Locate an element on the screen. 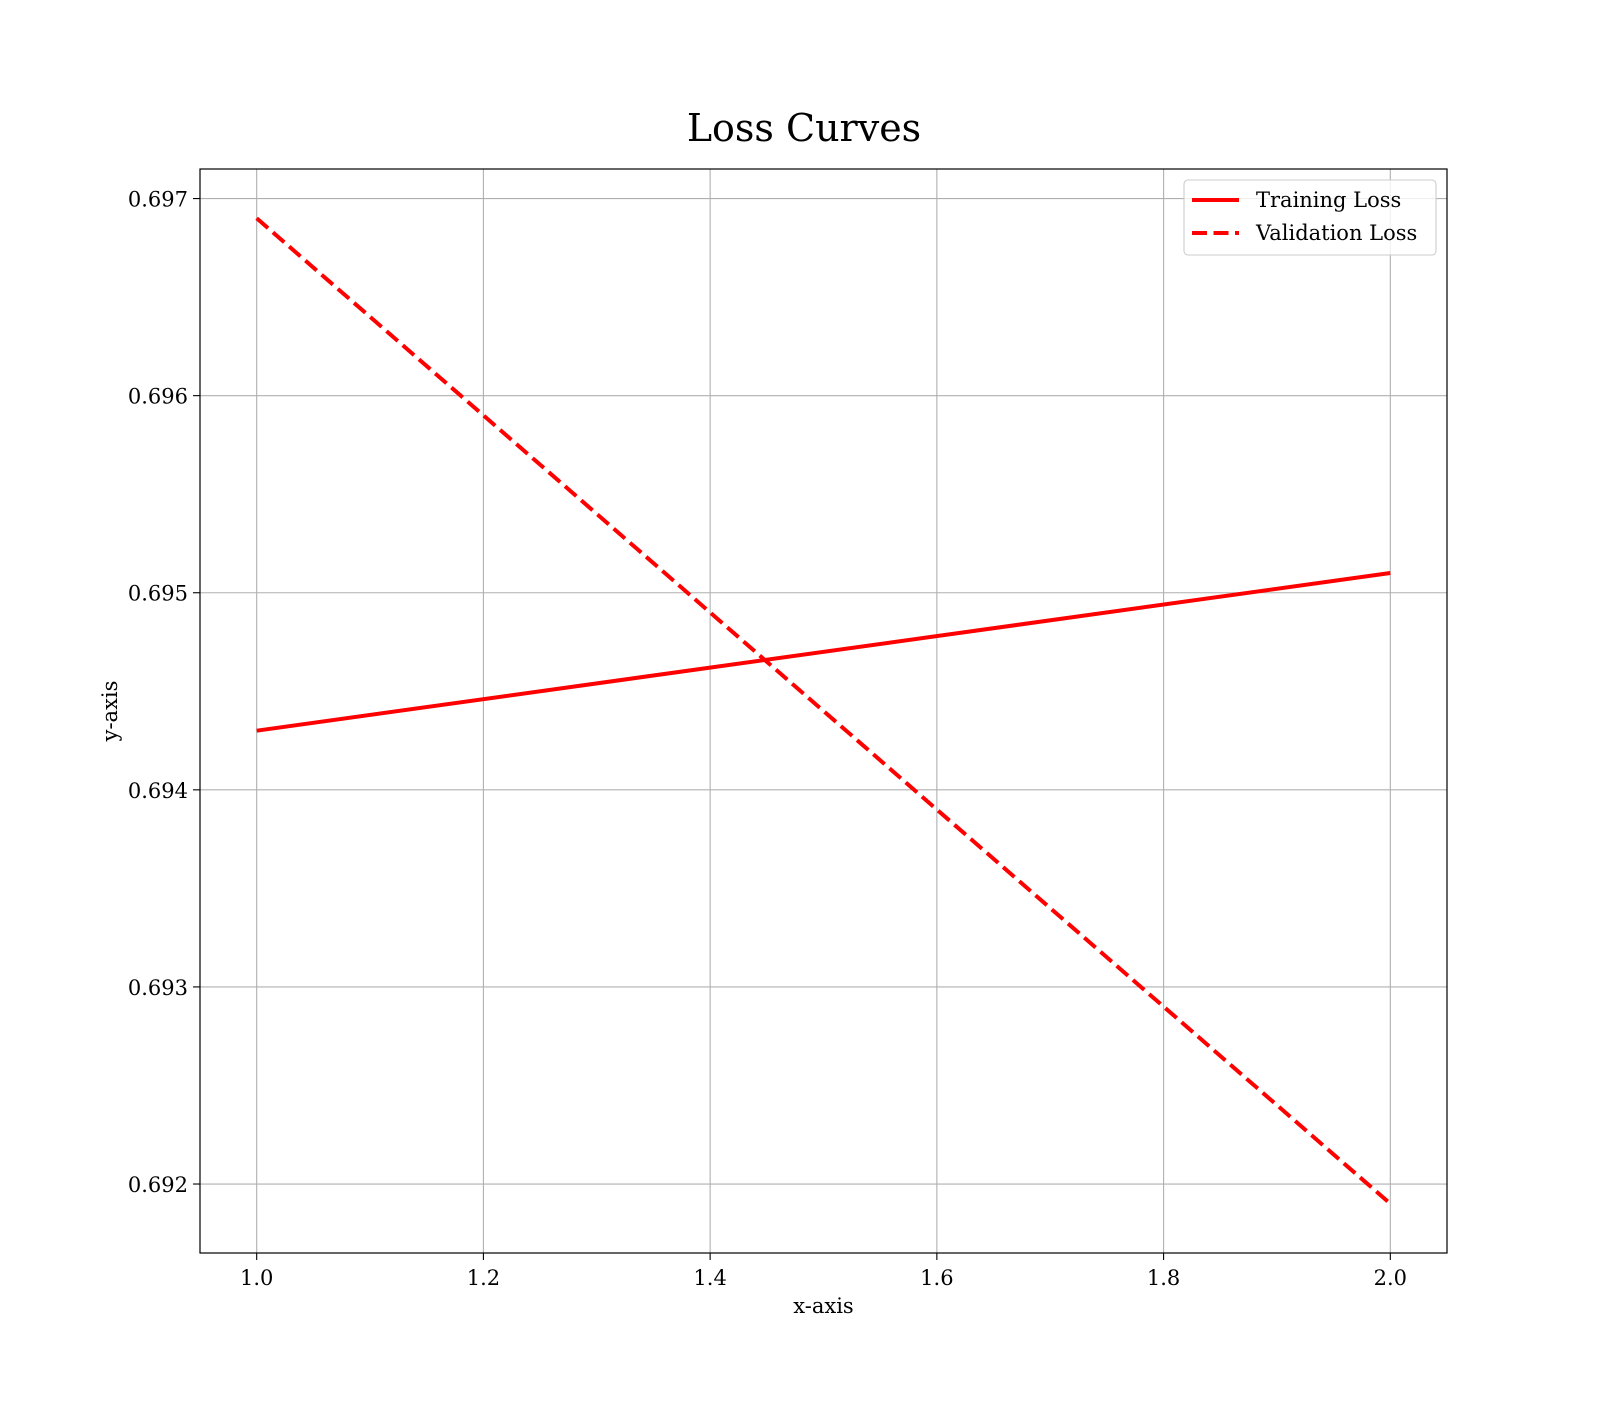 This screenshot has width=1600, height=1404. x-tick-label: 1.4 is located at coordinates (709, 1278).